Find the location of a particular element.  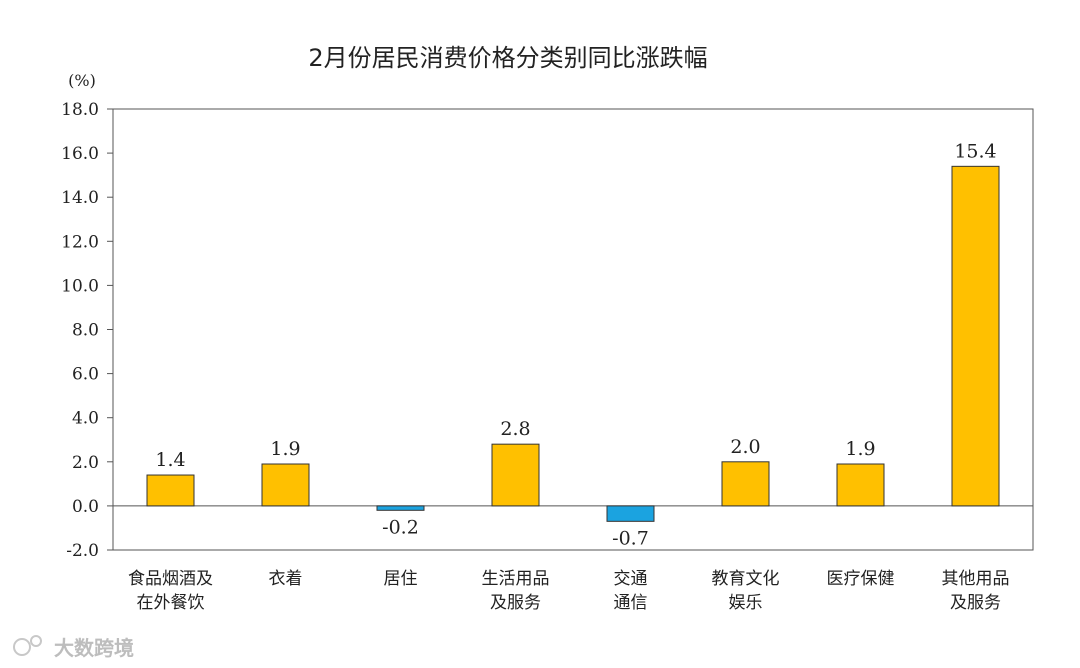

y-tick-label: -2.0 is located at coordinates (82, 551).